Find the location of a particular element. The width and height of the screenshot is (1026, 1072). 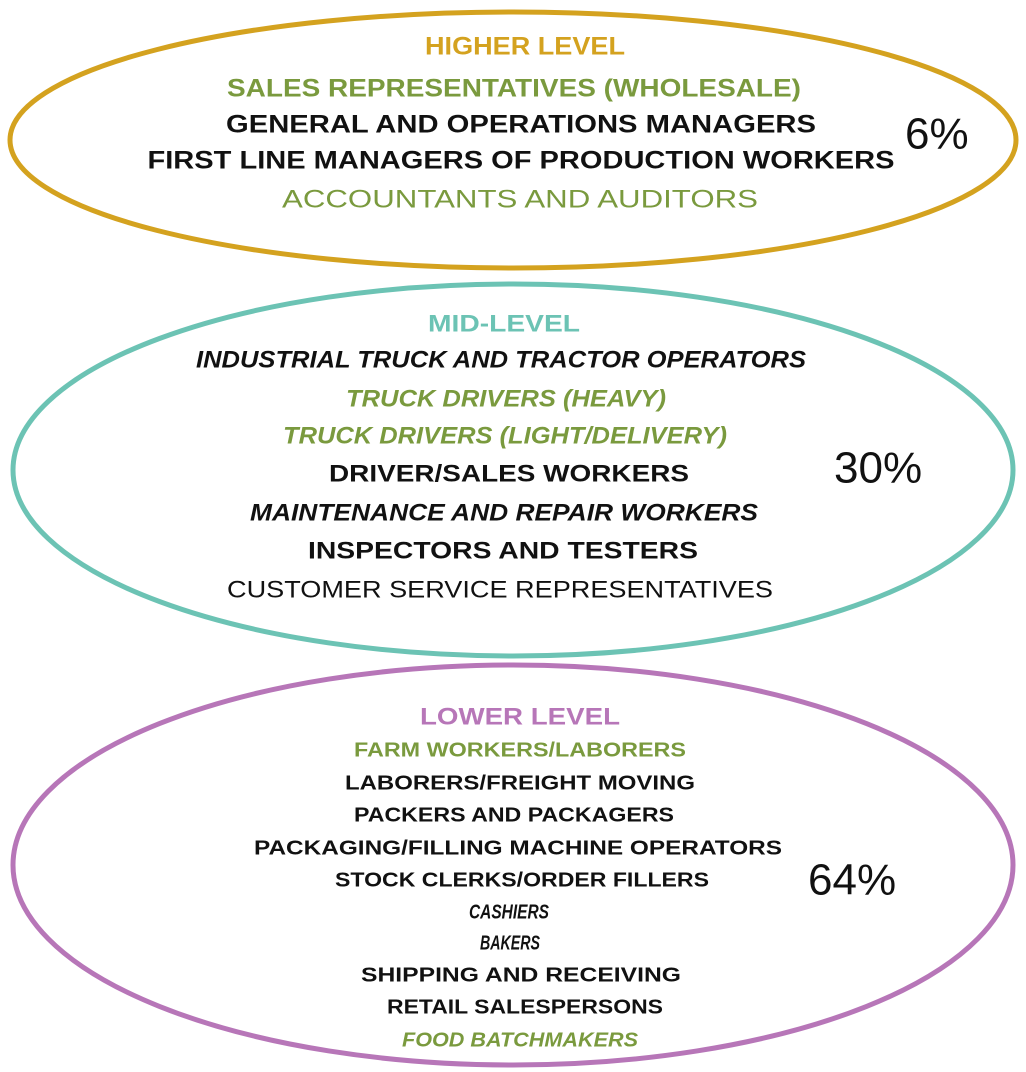

item: TRUCK DRIVERS (LIGHT/DELIVERY) is located at coordinates (505, 435).